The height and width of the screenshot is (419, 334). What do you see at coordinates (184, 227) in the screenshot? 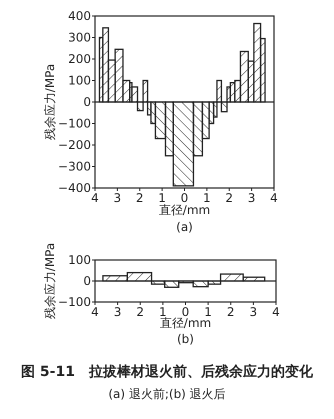
I see `text: (a)` at bounding box center [184, 227].